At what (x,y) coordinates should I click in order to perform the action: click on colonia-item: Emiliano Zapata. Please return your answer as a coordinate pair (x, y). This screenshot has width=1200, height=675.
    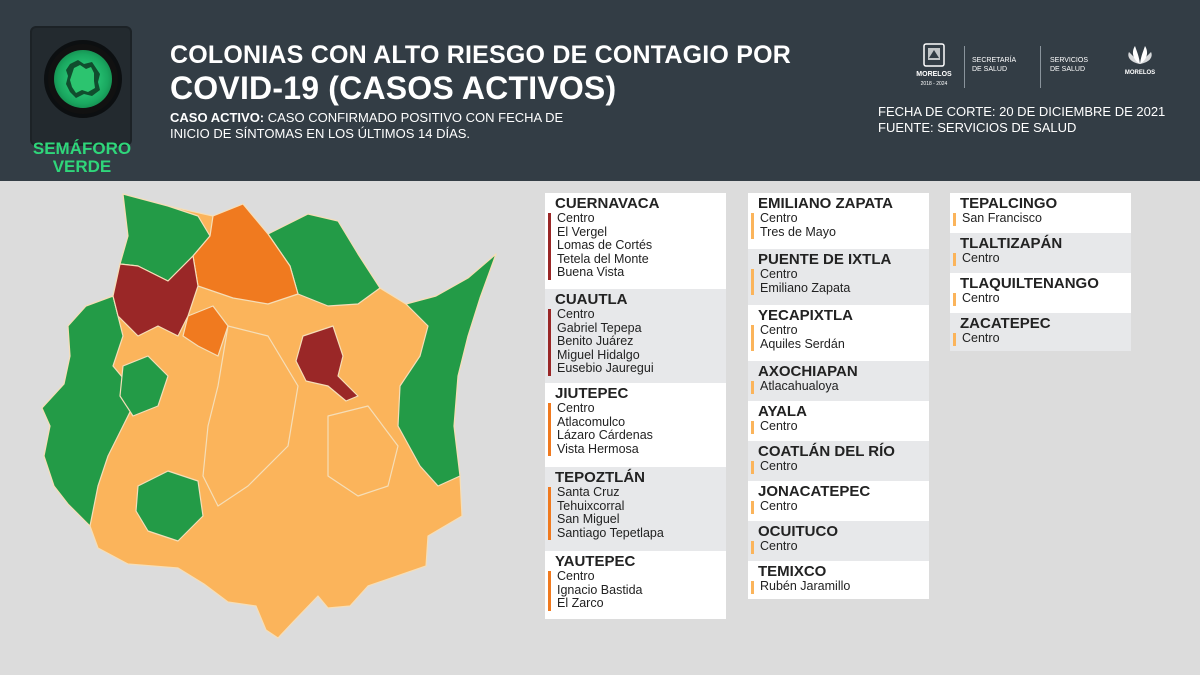
    Looking at the image, I should click on (805, 287).